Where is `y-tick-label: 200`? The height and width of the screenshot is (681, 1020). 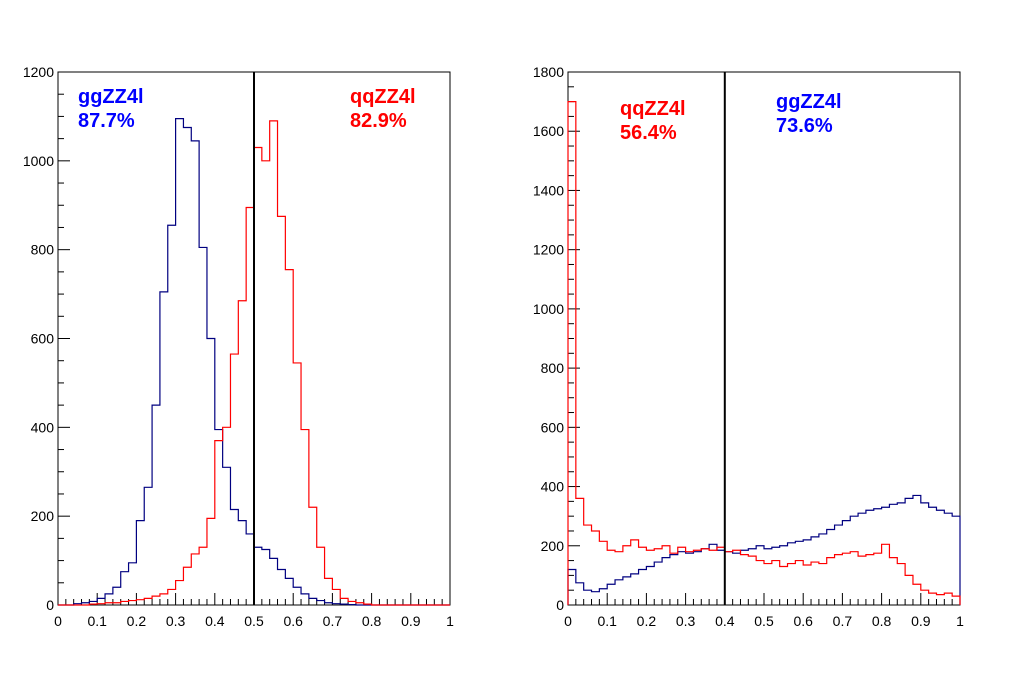
y-tick-label: 200 is located at coordinates (43, 516).